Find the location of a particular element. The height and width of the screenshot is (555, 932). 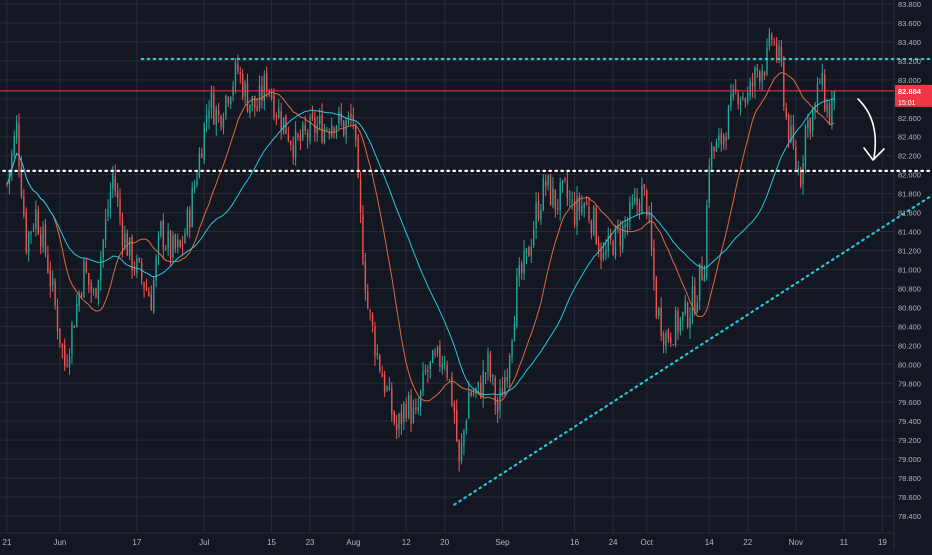

price-tick-label: 83.800 is located at coordinates (909, 4).